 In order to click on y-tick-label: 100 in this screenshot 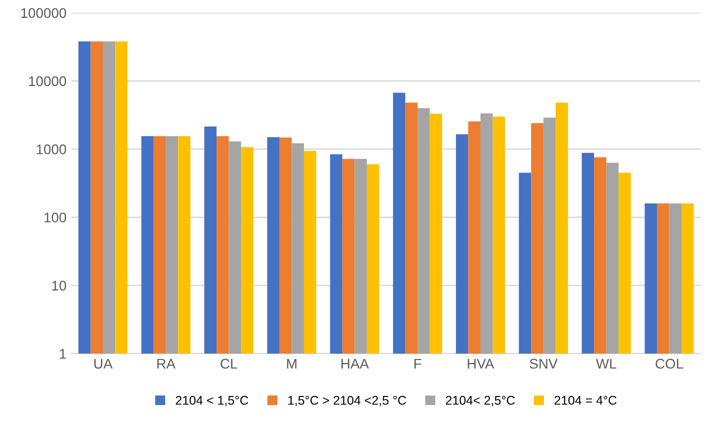, I will do `click(55, 217)`.